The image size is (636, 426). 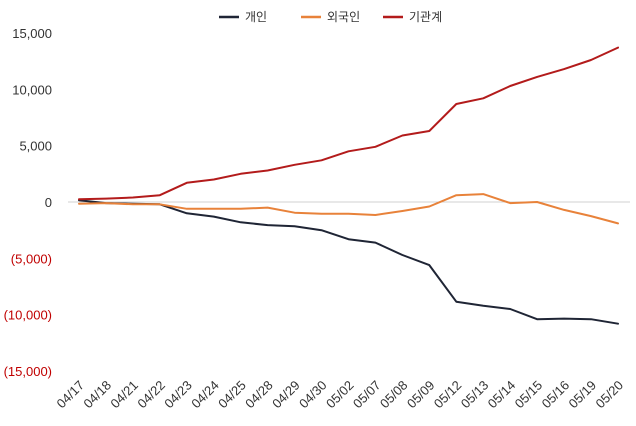 What do you see at coordinates (48, 202) in the screenshot?
I see `y-tick-label: 0` at bounding box center [48, 202].